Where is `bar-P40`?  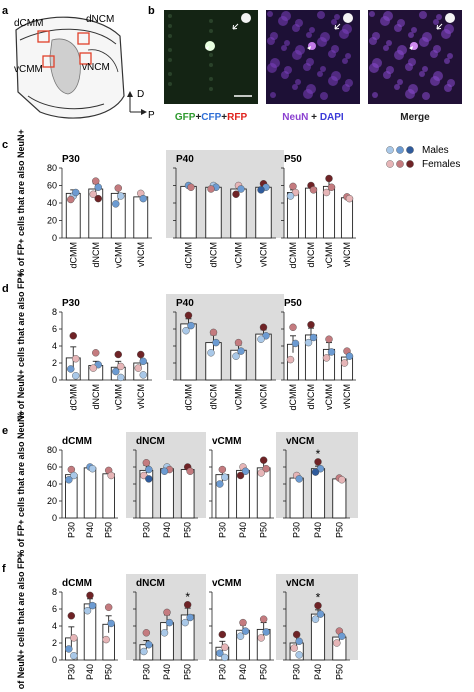
bar-P40 is located at coordinates (90, 493).